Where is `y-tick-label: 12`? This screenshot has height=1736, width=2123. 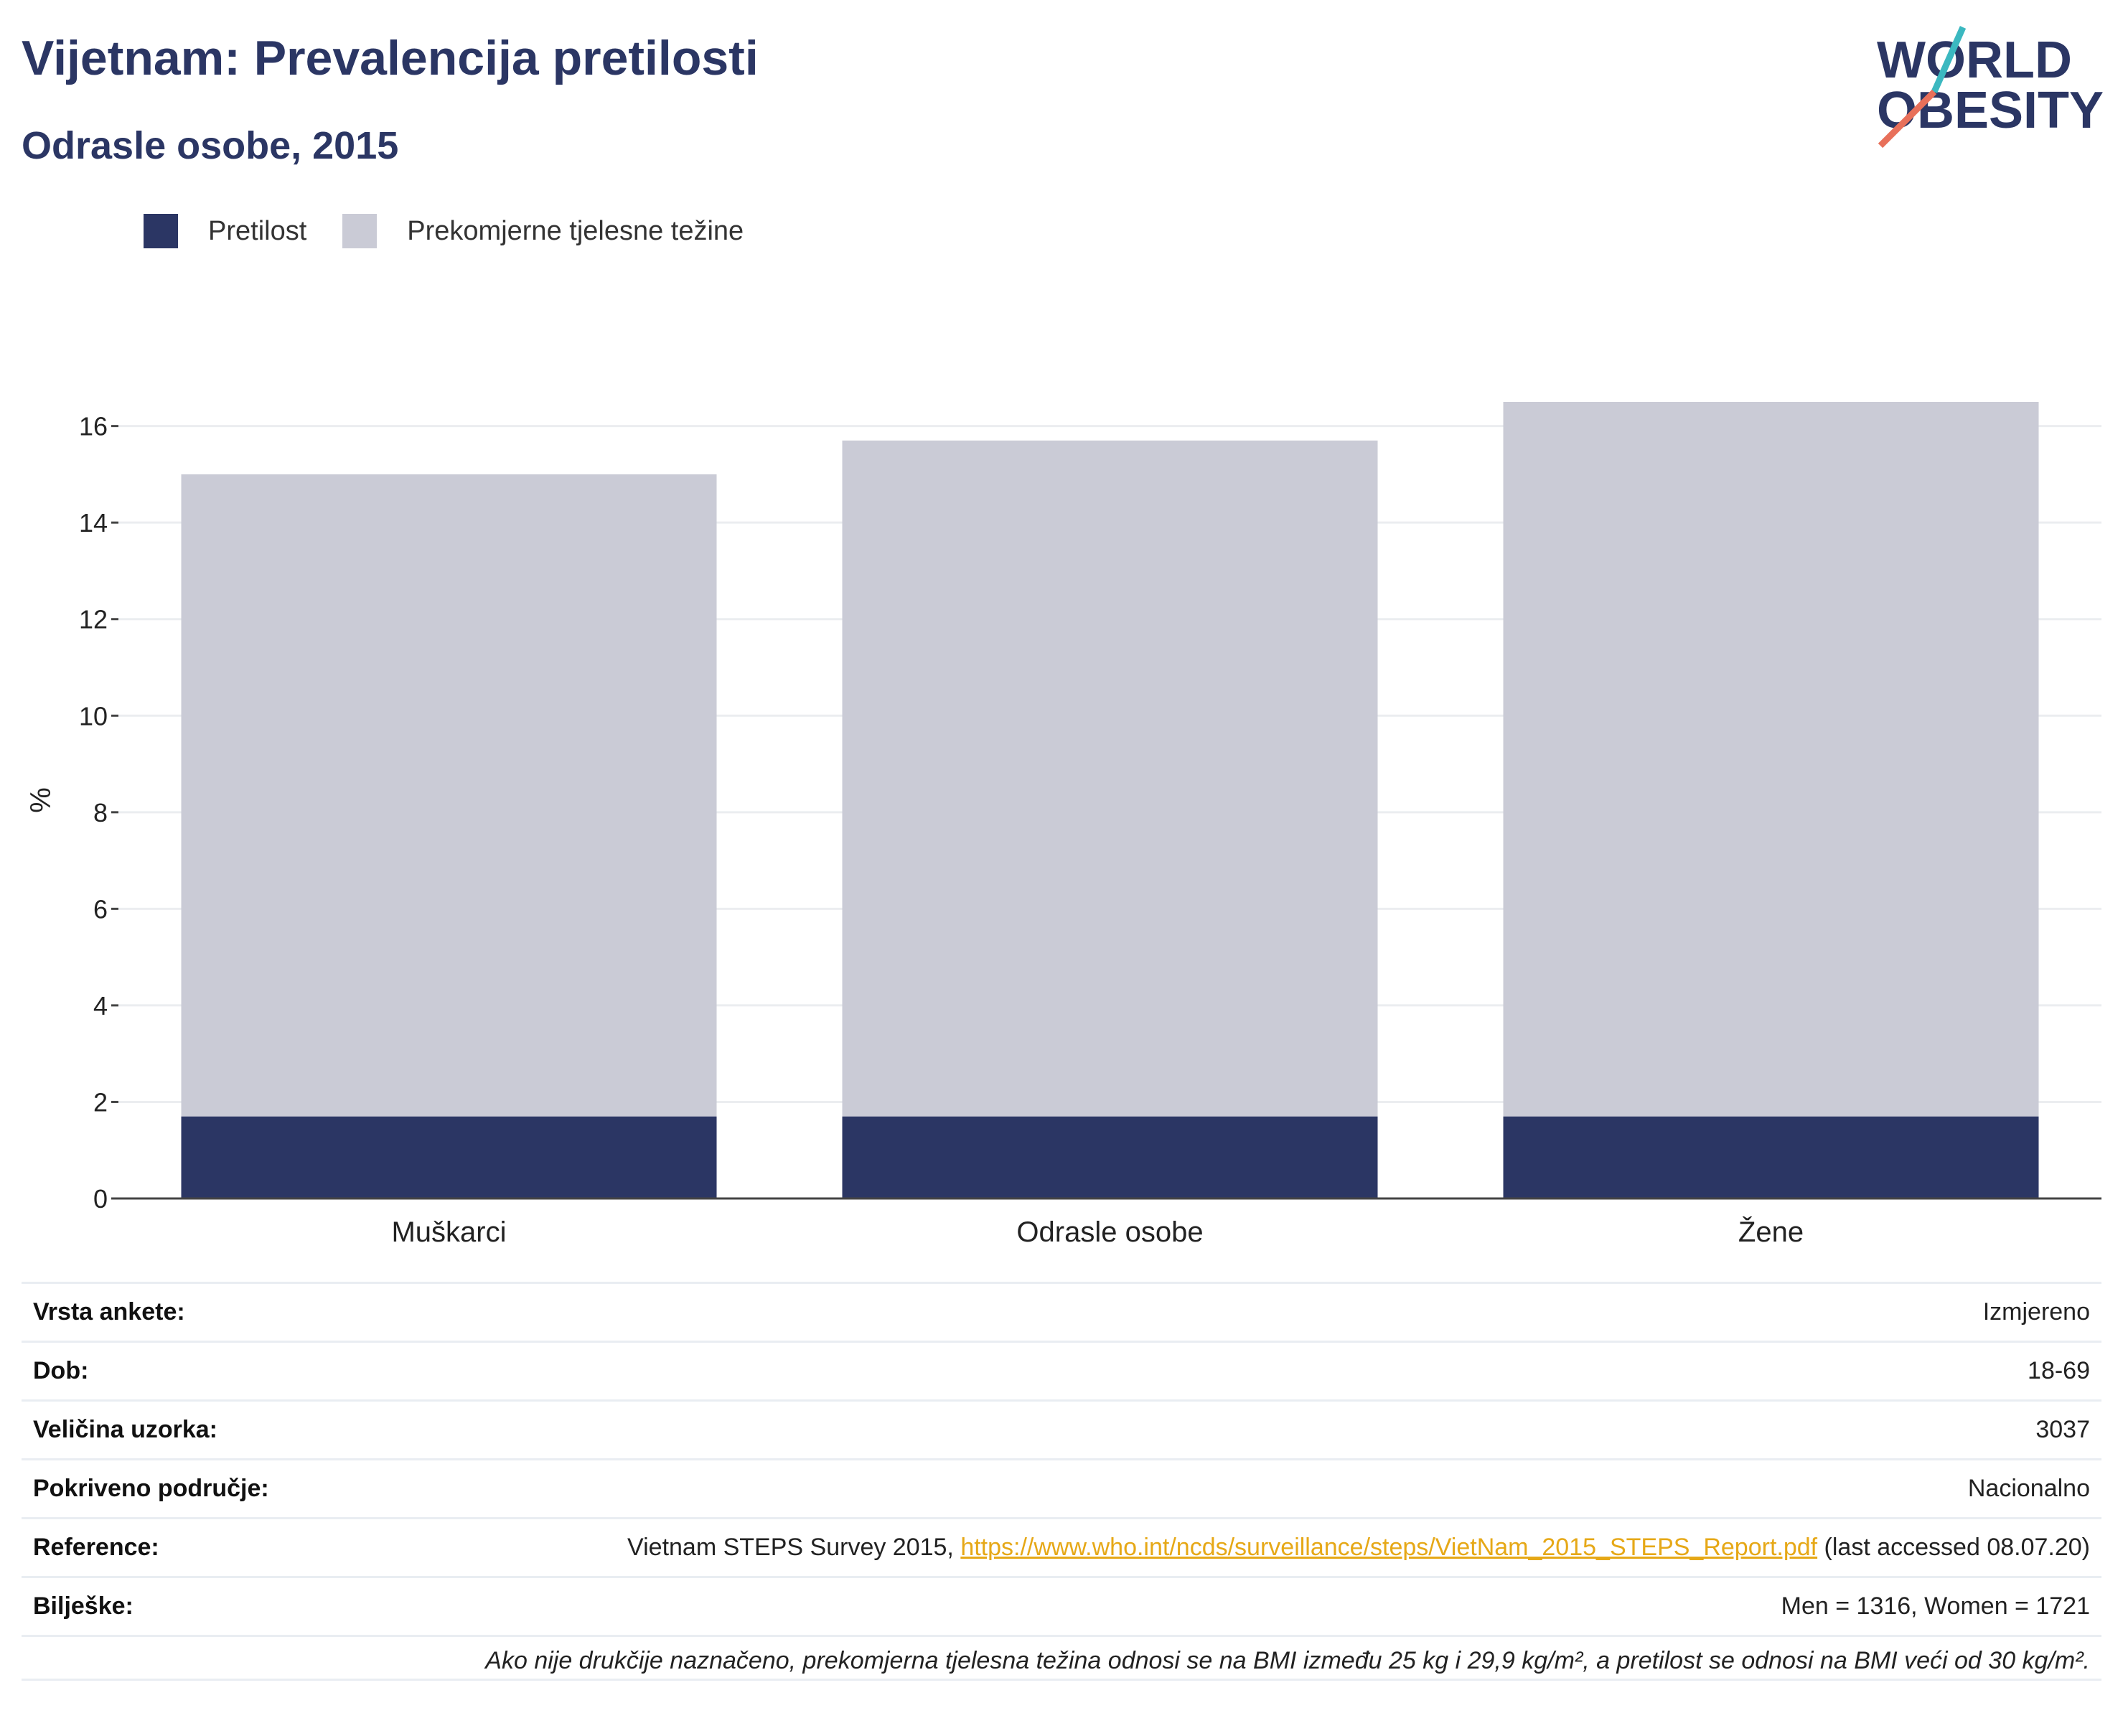
y-tick-label: 12 is located at coordinates (93, 619).